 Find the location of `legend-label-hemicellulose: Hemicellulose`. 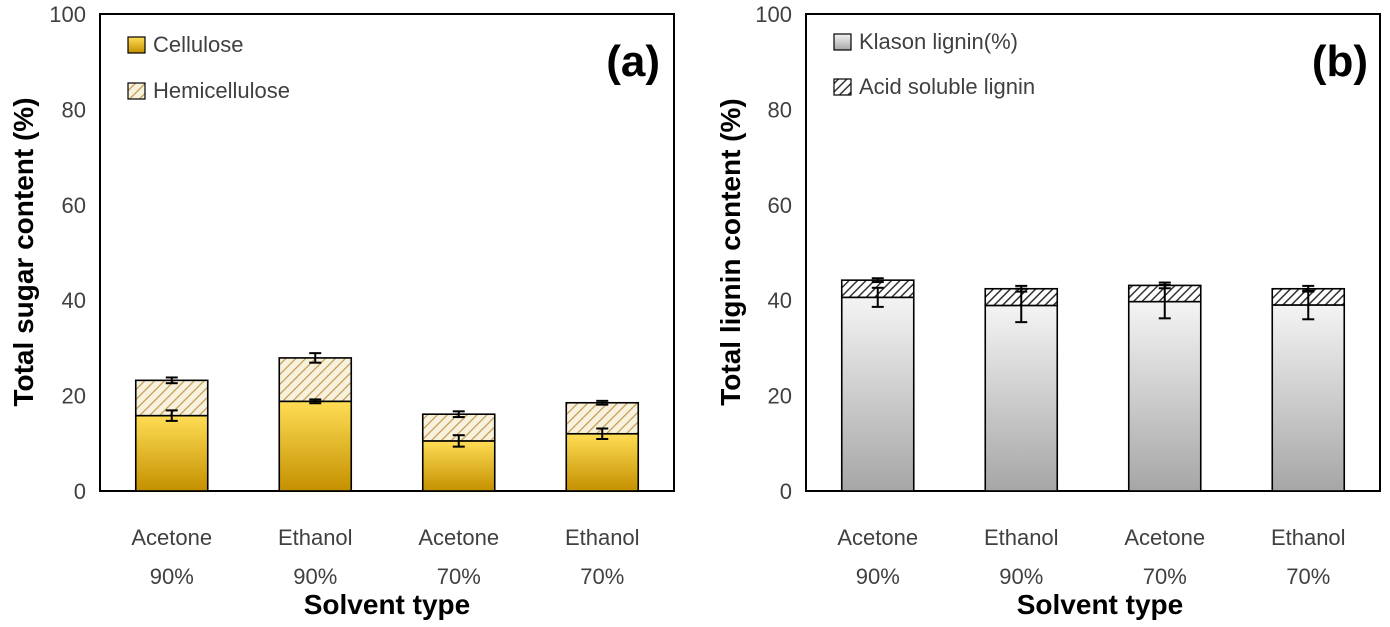

legend-label-hemicellulose: Hemicellulose is located at coordinates (221, 90).